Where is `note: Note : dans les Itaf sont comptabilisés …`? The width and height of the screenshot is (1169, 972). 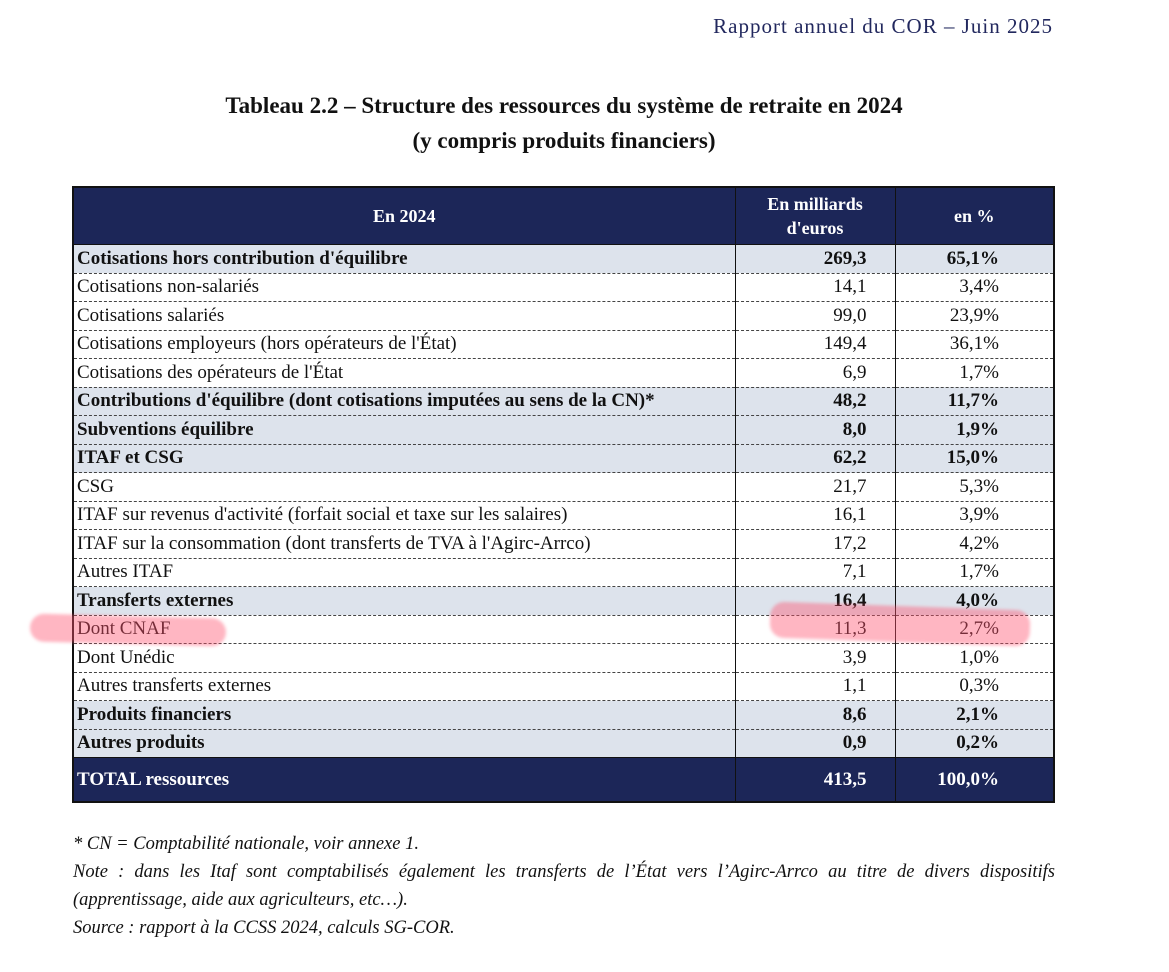 note: Note : dans les Itaf sont comptabilisés … is located at coordinates (564, 886).